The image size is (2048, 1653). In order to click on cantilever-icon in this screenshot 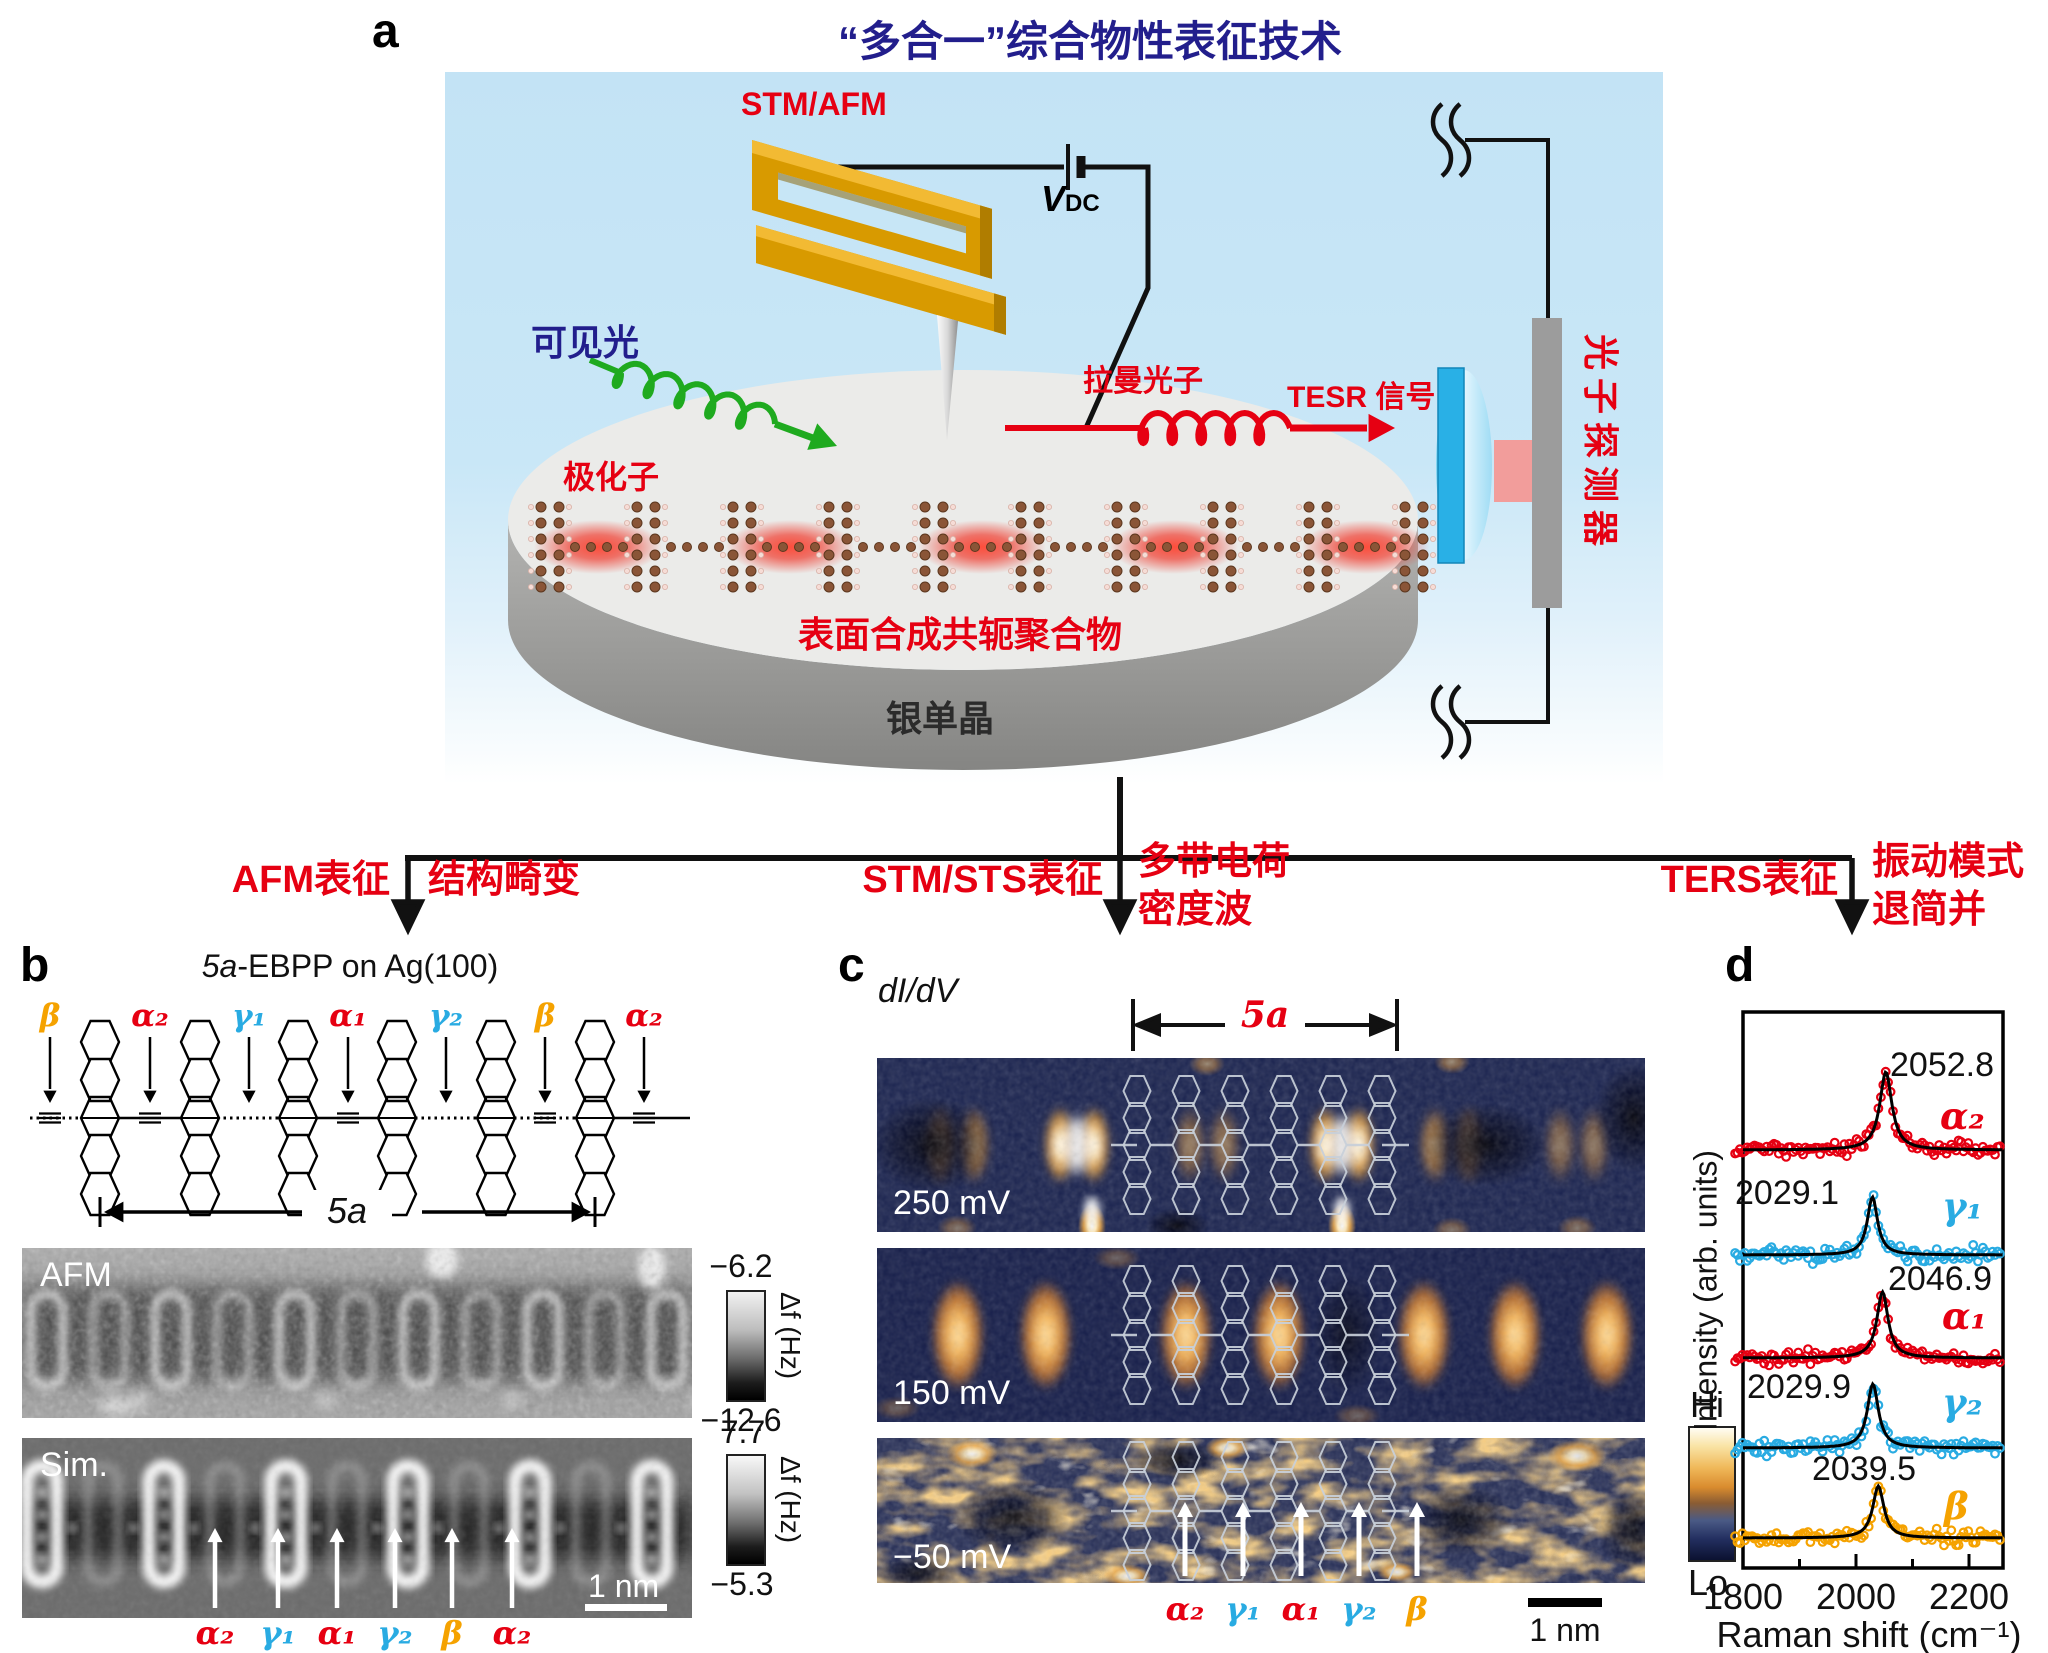, I will do `click(879, 237)`.